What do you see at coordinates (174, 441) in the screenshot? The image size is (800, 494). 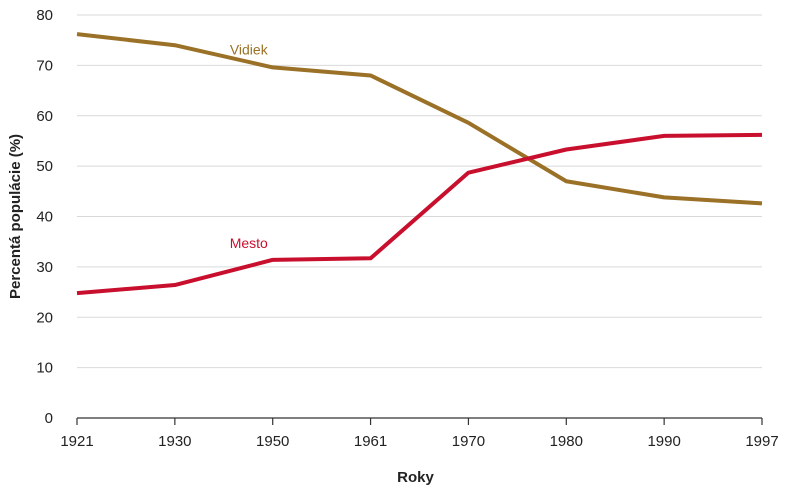 I see `x-tick-label: 1930` at bounding box center [174, 441].